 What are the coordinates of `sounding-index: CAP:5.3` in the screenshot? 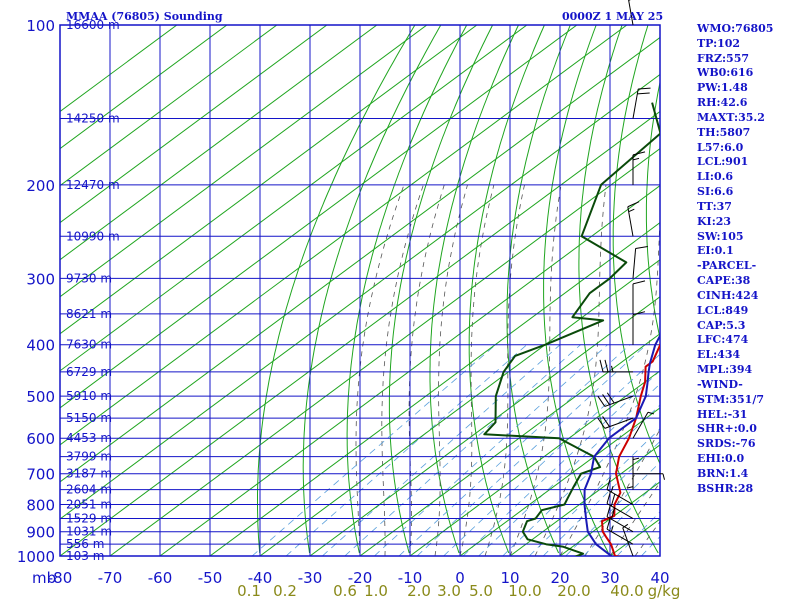 It's located at (721, 325).